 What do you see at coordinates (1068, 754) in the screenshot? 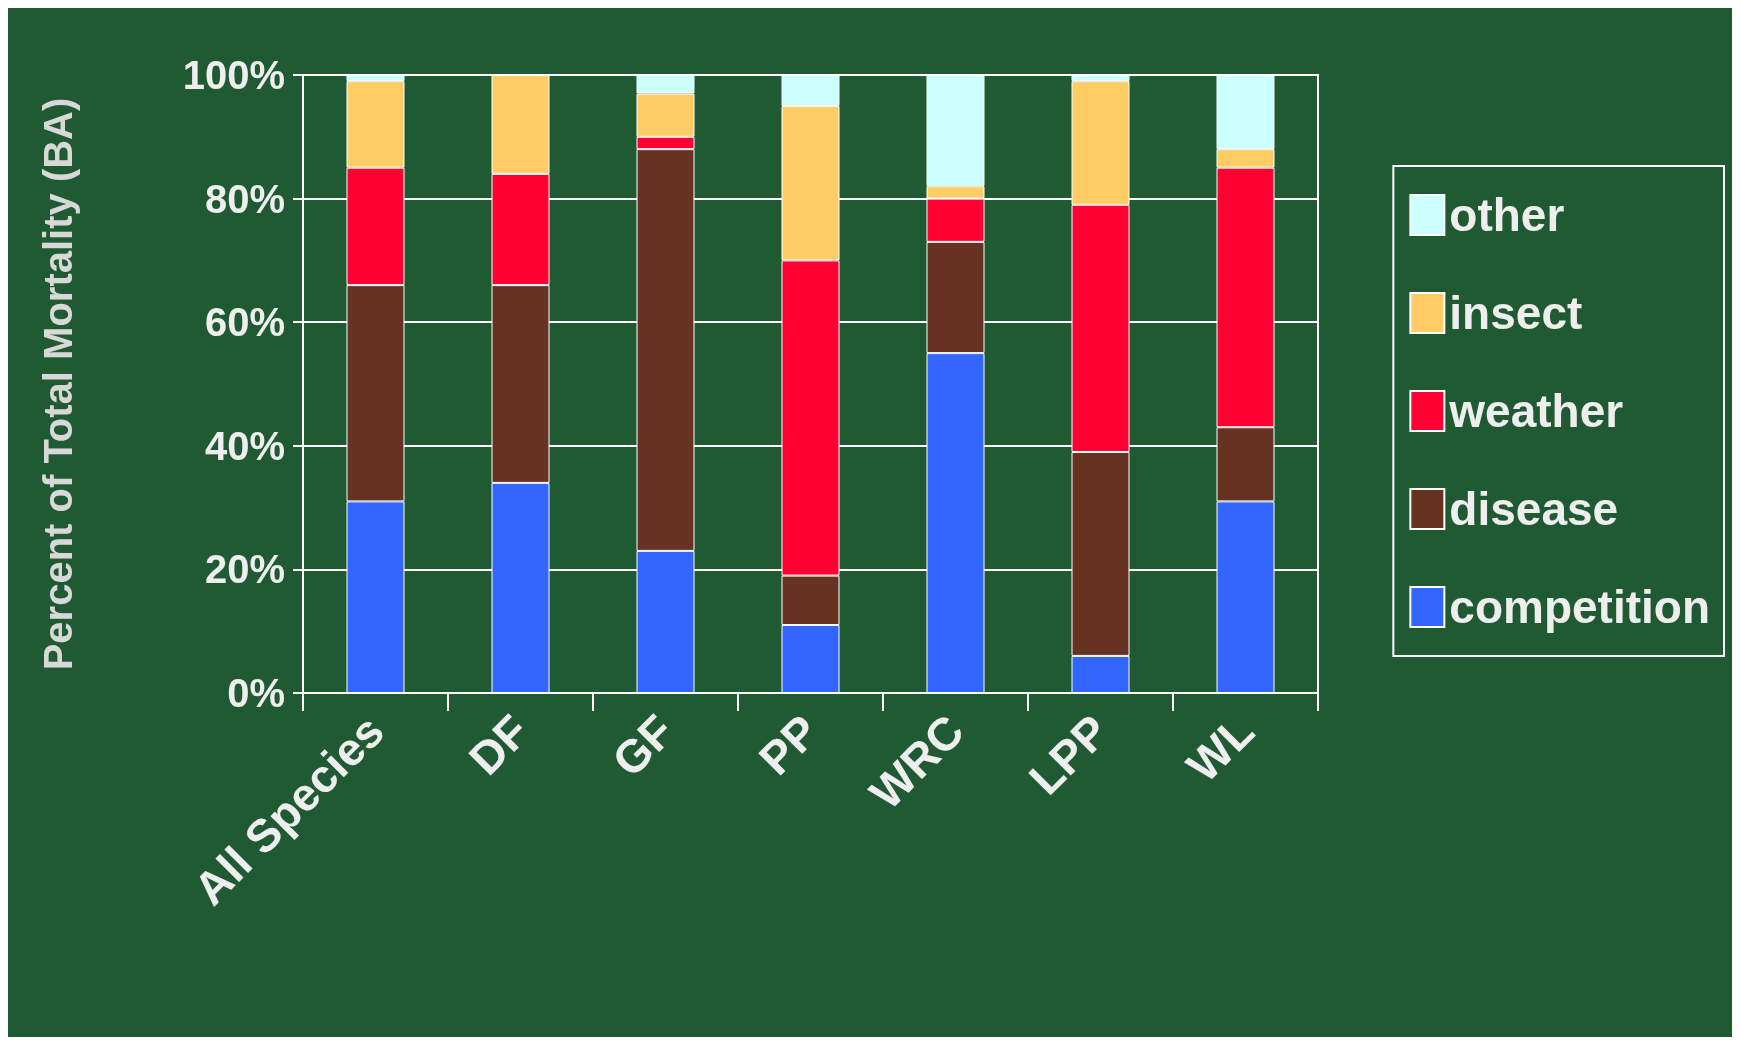
I see `x-tick-label: LPP` at bounding box center [1068, 754].